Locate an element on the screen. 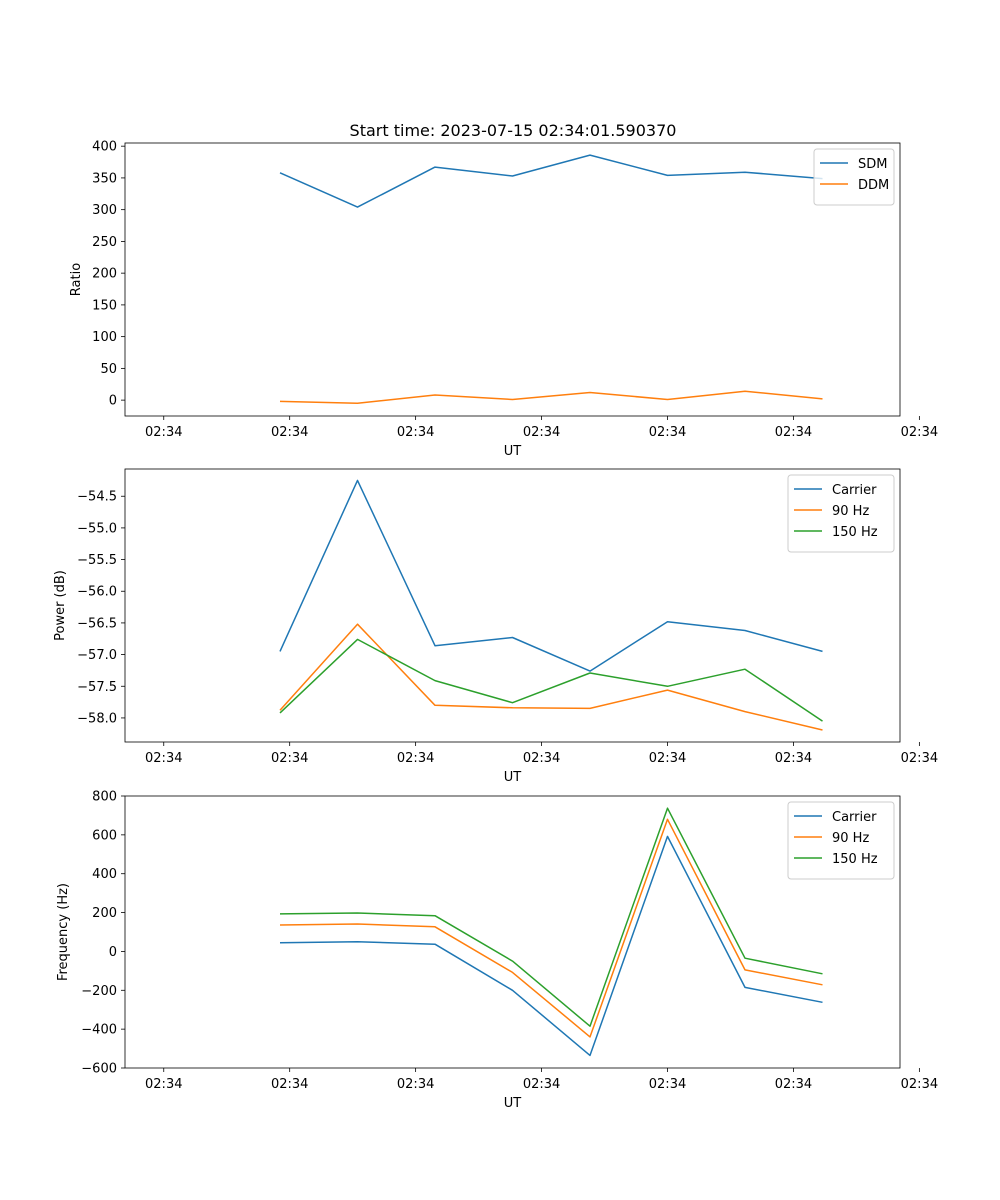  power-x-axis-label: UT is located at coordinates (513, 777).